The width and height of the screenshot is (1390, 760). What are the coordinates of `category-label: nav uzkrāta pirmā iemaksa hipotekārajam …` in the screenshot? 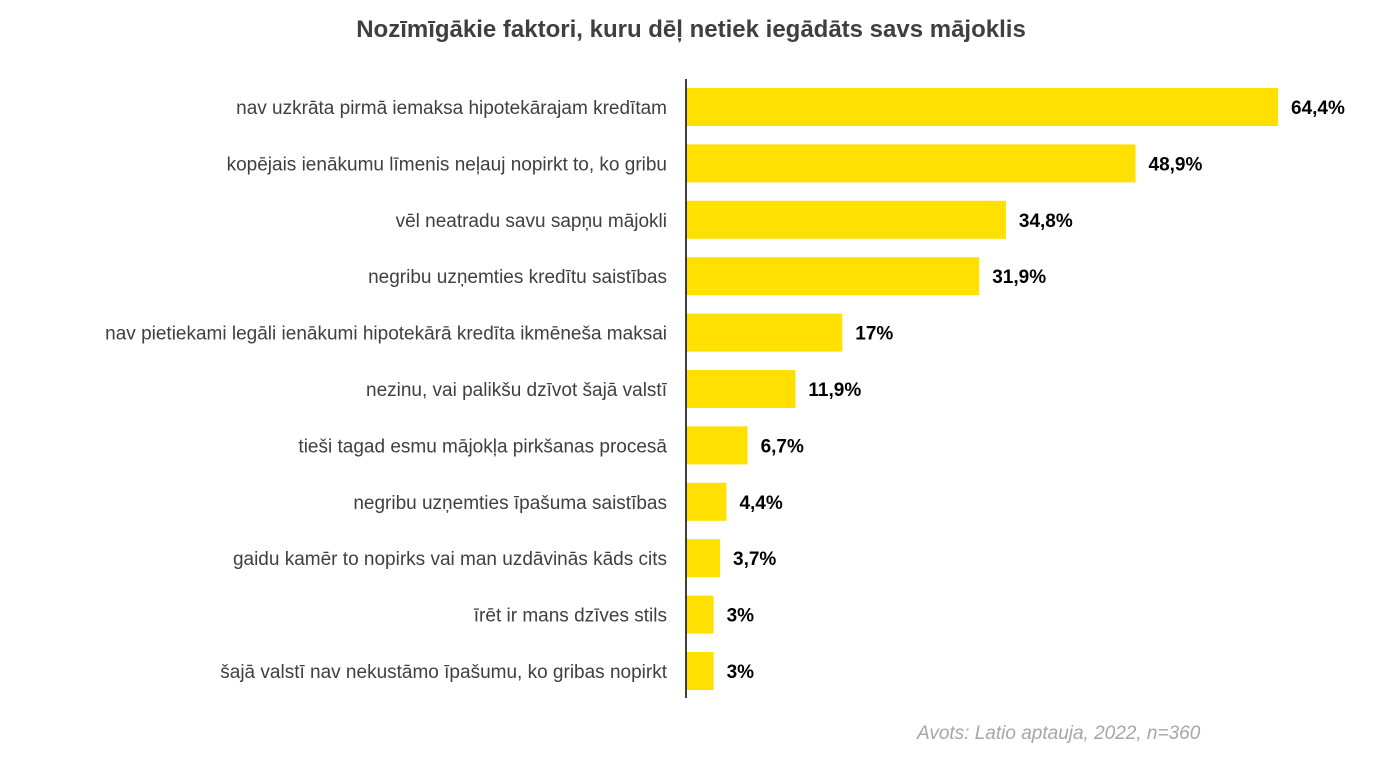 It's located at (451, 108).